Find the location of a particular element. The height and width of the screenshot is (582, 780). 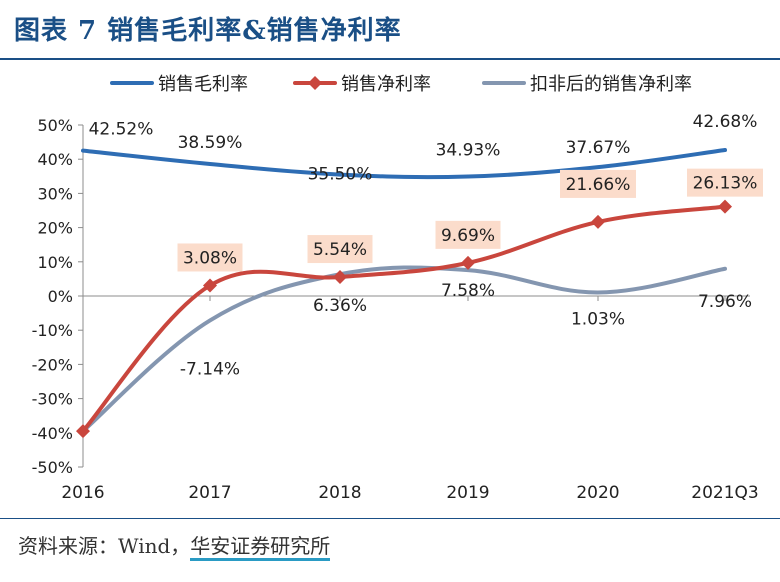

y-tick-label: 40% is located at coordinates (55, 159).